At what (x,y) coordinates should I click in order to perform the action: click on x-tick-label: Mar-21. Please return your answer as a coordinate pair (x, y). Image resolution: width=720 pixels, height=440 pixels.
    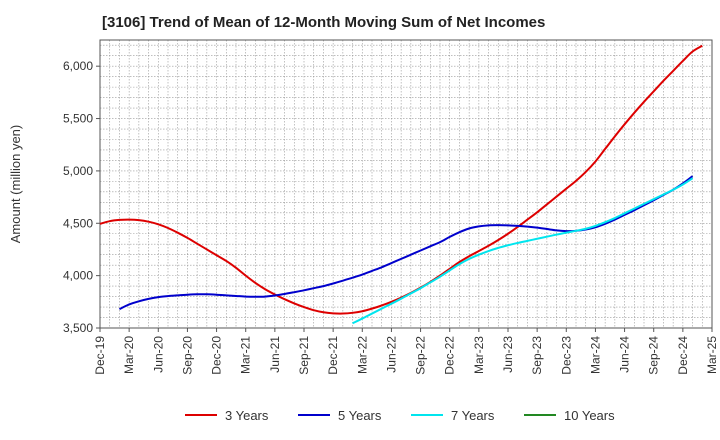
    Looking at the image, I should click on (246, 355).